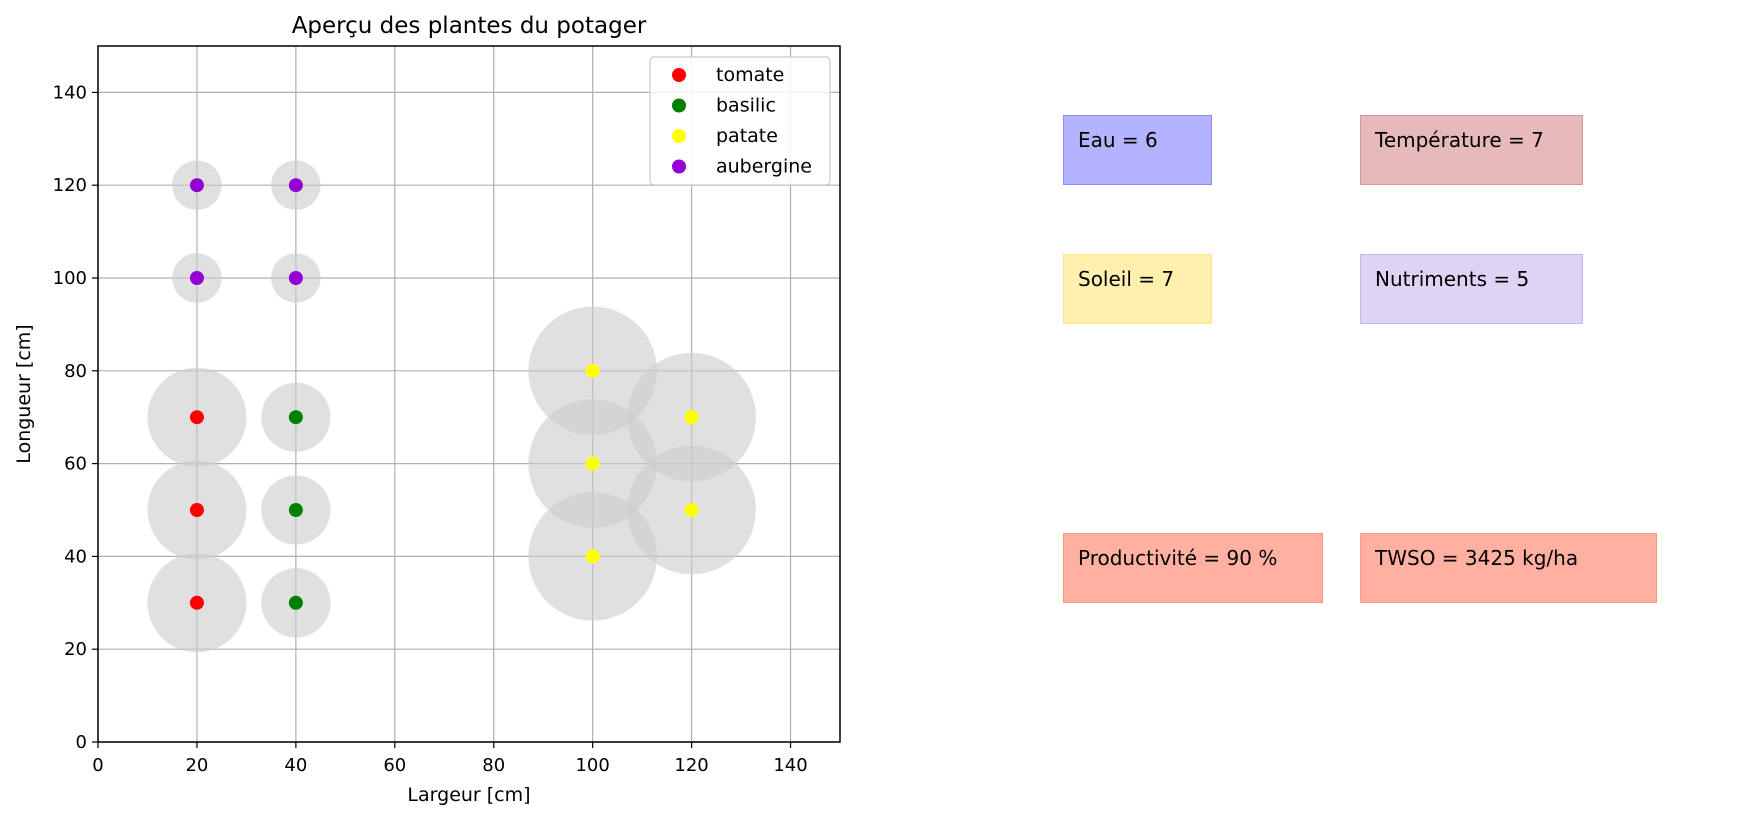 The image size is (1740, 817). I want to click on x-axis-label: Largeur [cm], so click(468, 795).